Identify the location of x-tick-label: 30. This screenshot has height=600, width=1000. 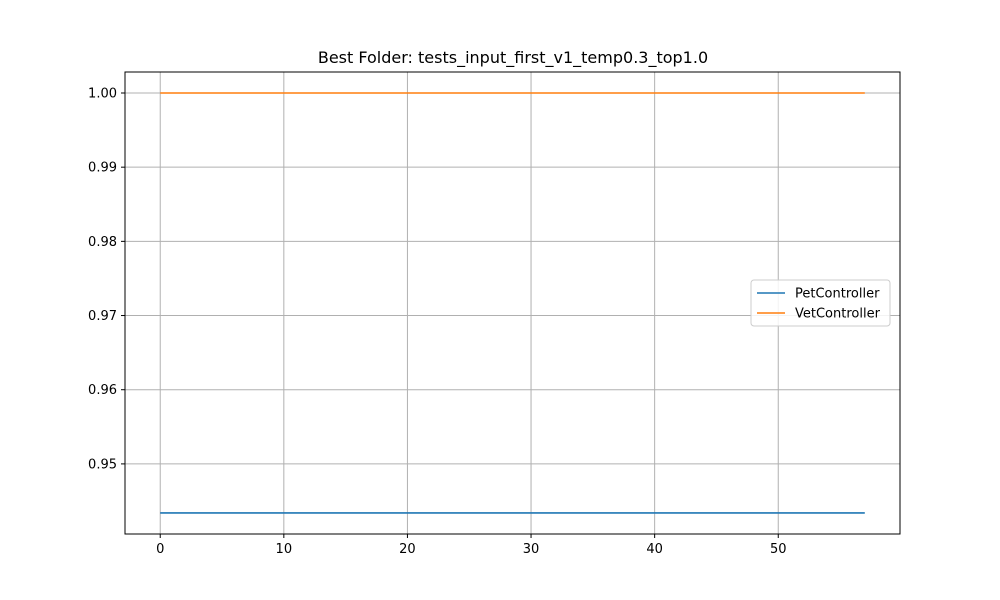
(531, 549).